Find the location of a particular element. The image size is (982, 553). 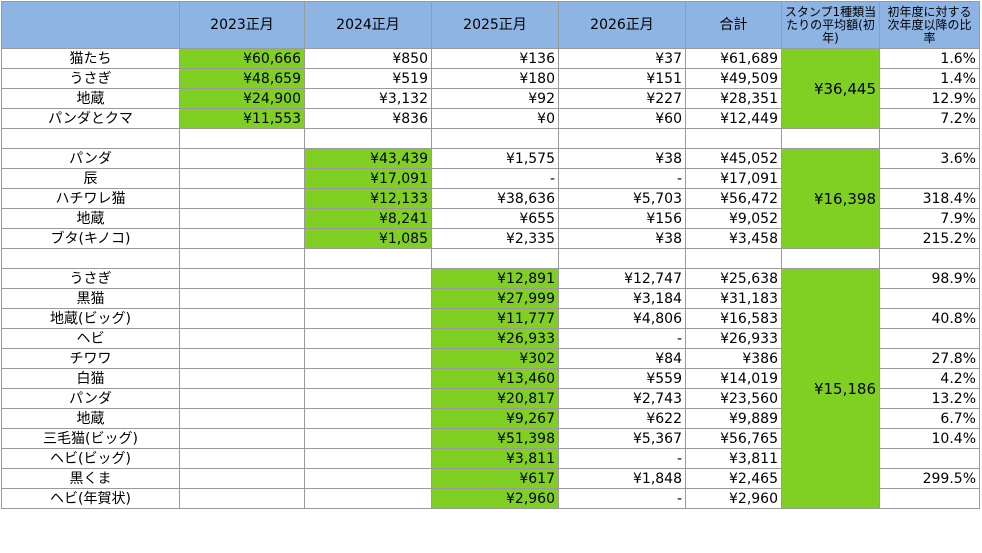

value-cell: ¥12,449 is located at coordinates (733, 118).